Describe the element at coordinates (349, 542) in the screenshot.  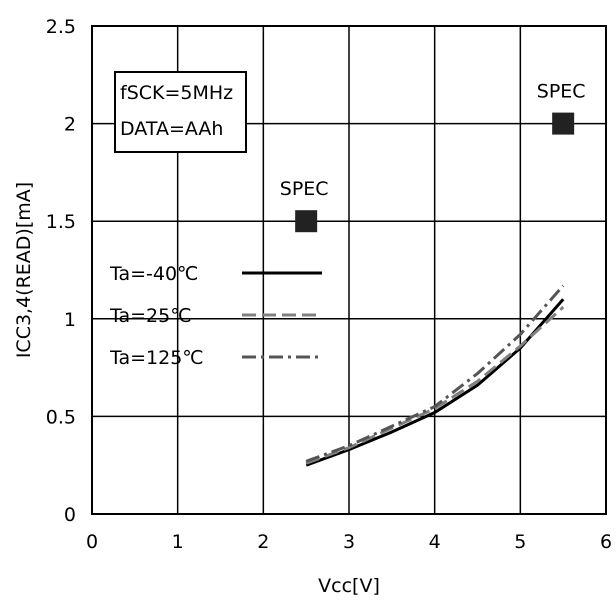
I see `x-tick-label: 3` at that location.